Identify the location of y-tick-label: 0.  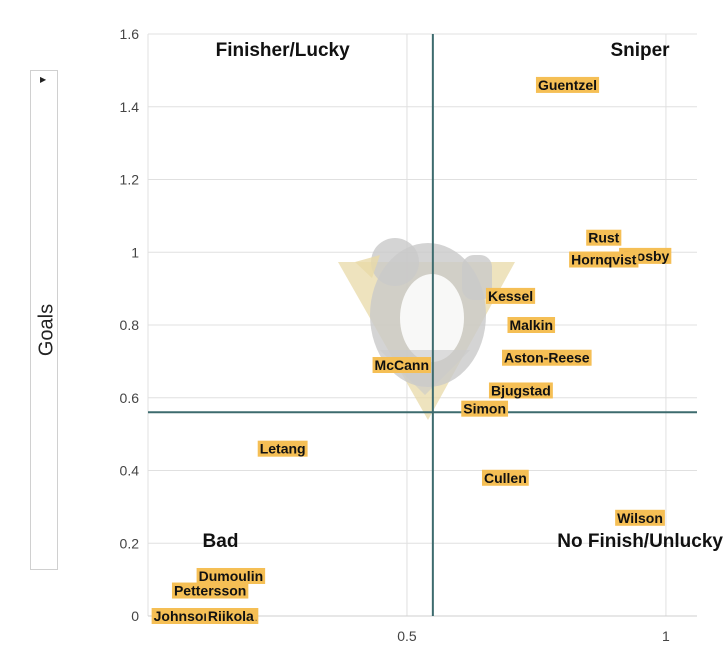
(135, 616).